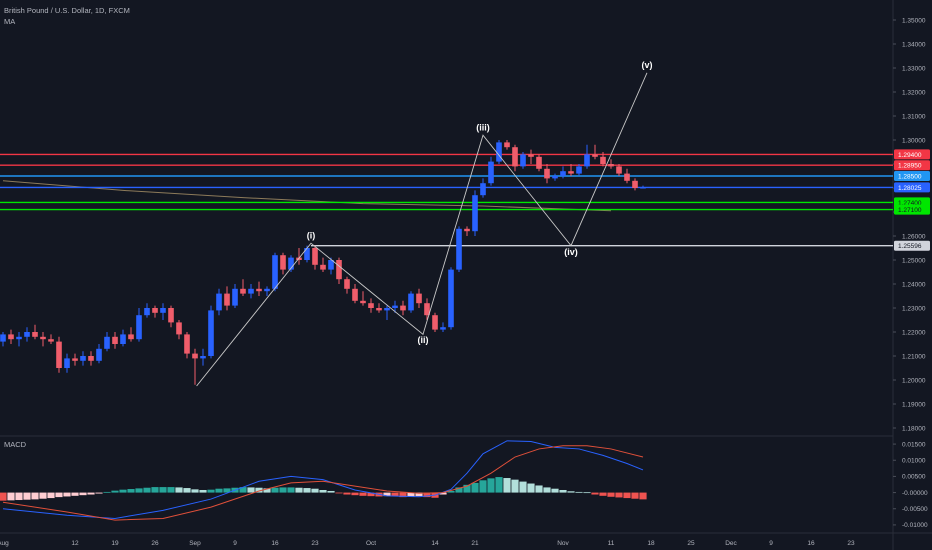 Image resolution: width=932 pixels, height=550 pixels. I want to click on macd-tick-label: 0.01000, so click(914, 461).